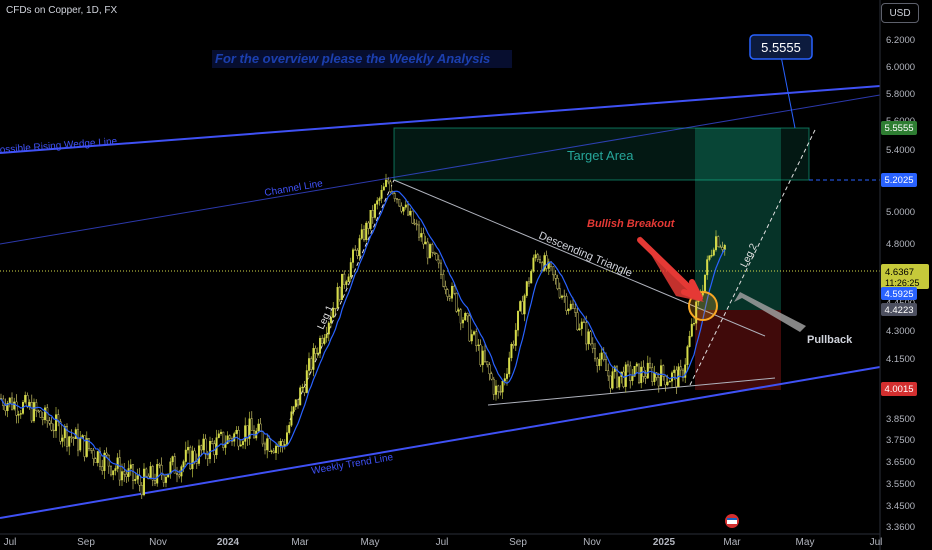 Image resolution: width=932 pixels, height=550 pixels. Describe the element at coordinates (899, 272) in the screenshot. I see `svg-text: 4.6367` at that location.